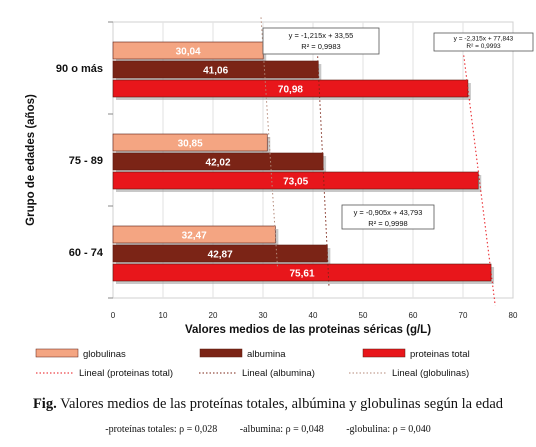  Describe the element at coordinates (430, 373) in the screenshot. I see `legend-label-lineal-globulinas: Lineal (globulinas)` at that location.